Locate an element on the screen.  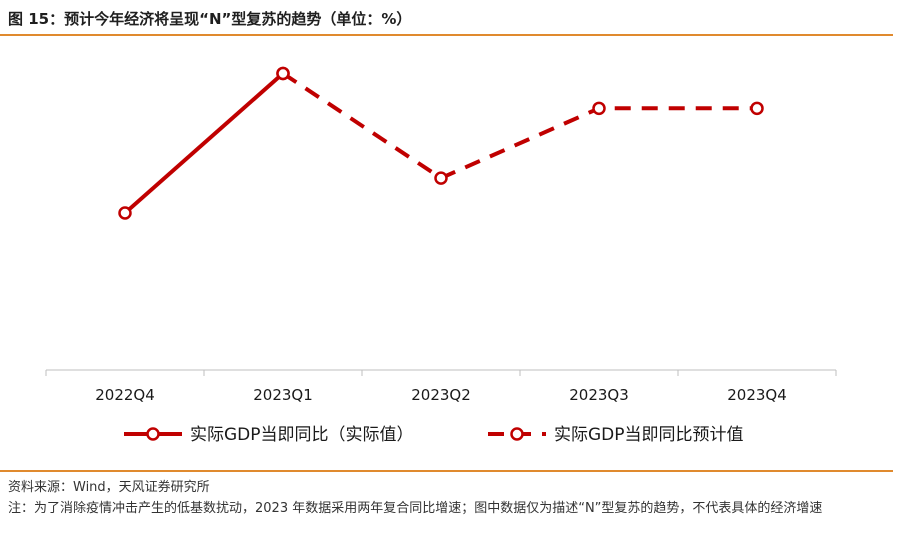
legend: 实际GDP当即同比（实际值） 实际GDP当即同比预计值 is located at coordinates (434, 435).